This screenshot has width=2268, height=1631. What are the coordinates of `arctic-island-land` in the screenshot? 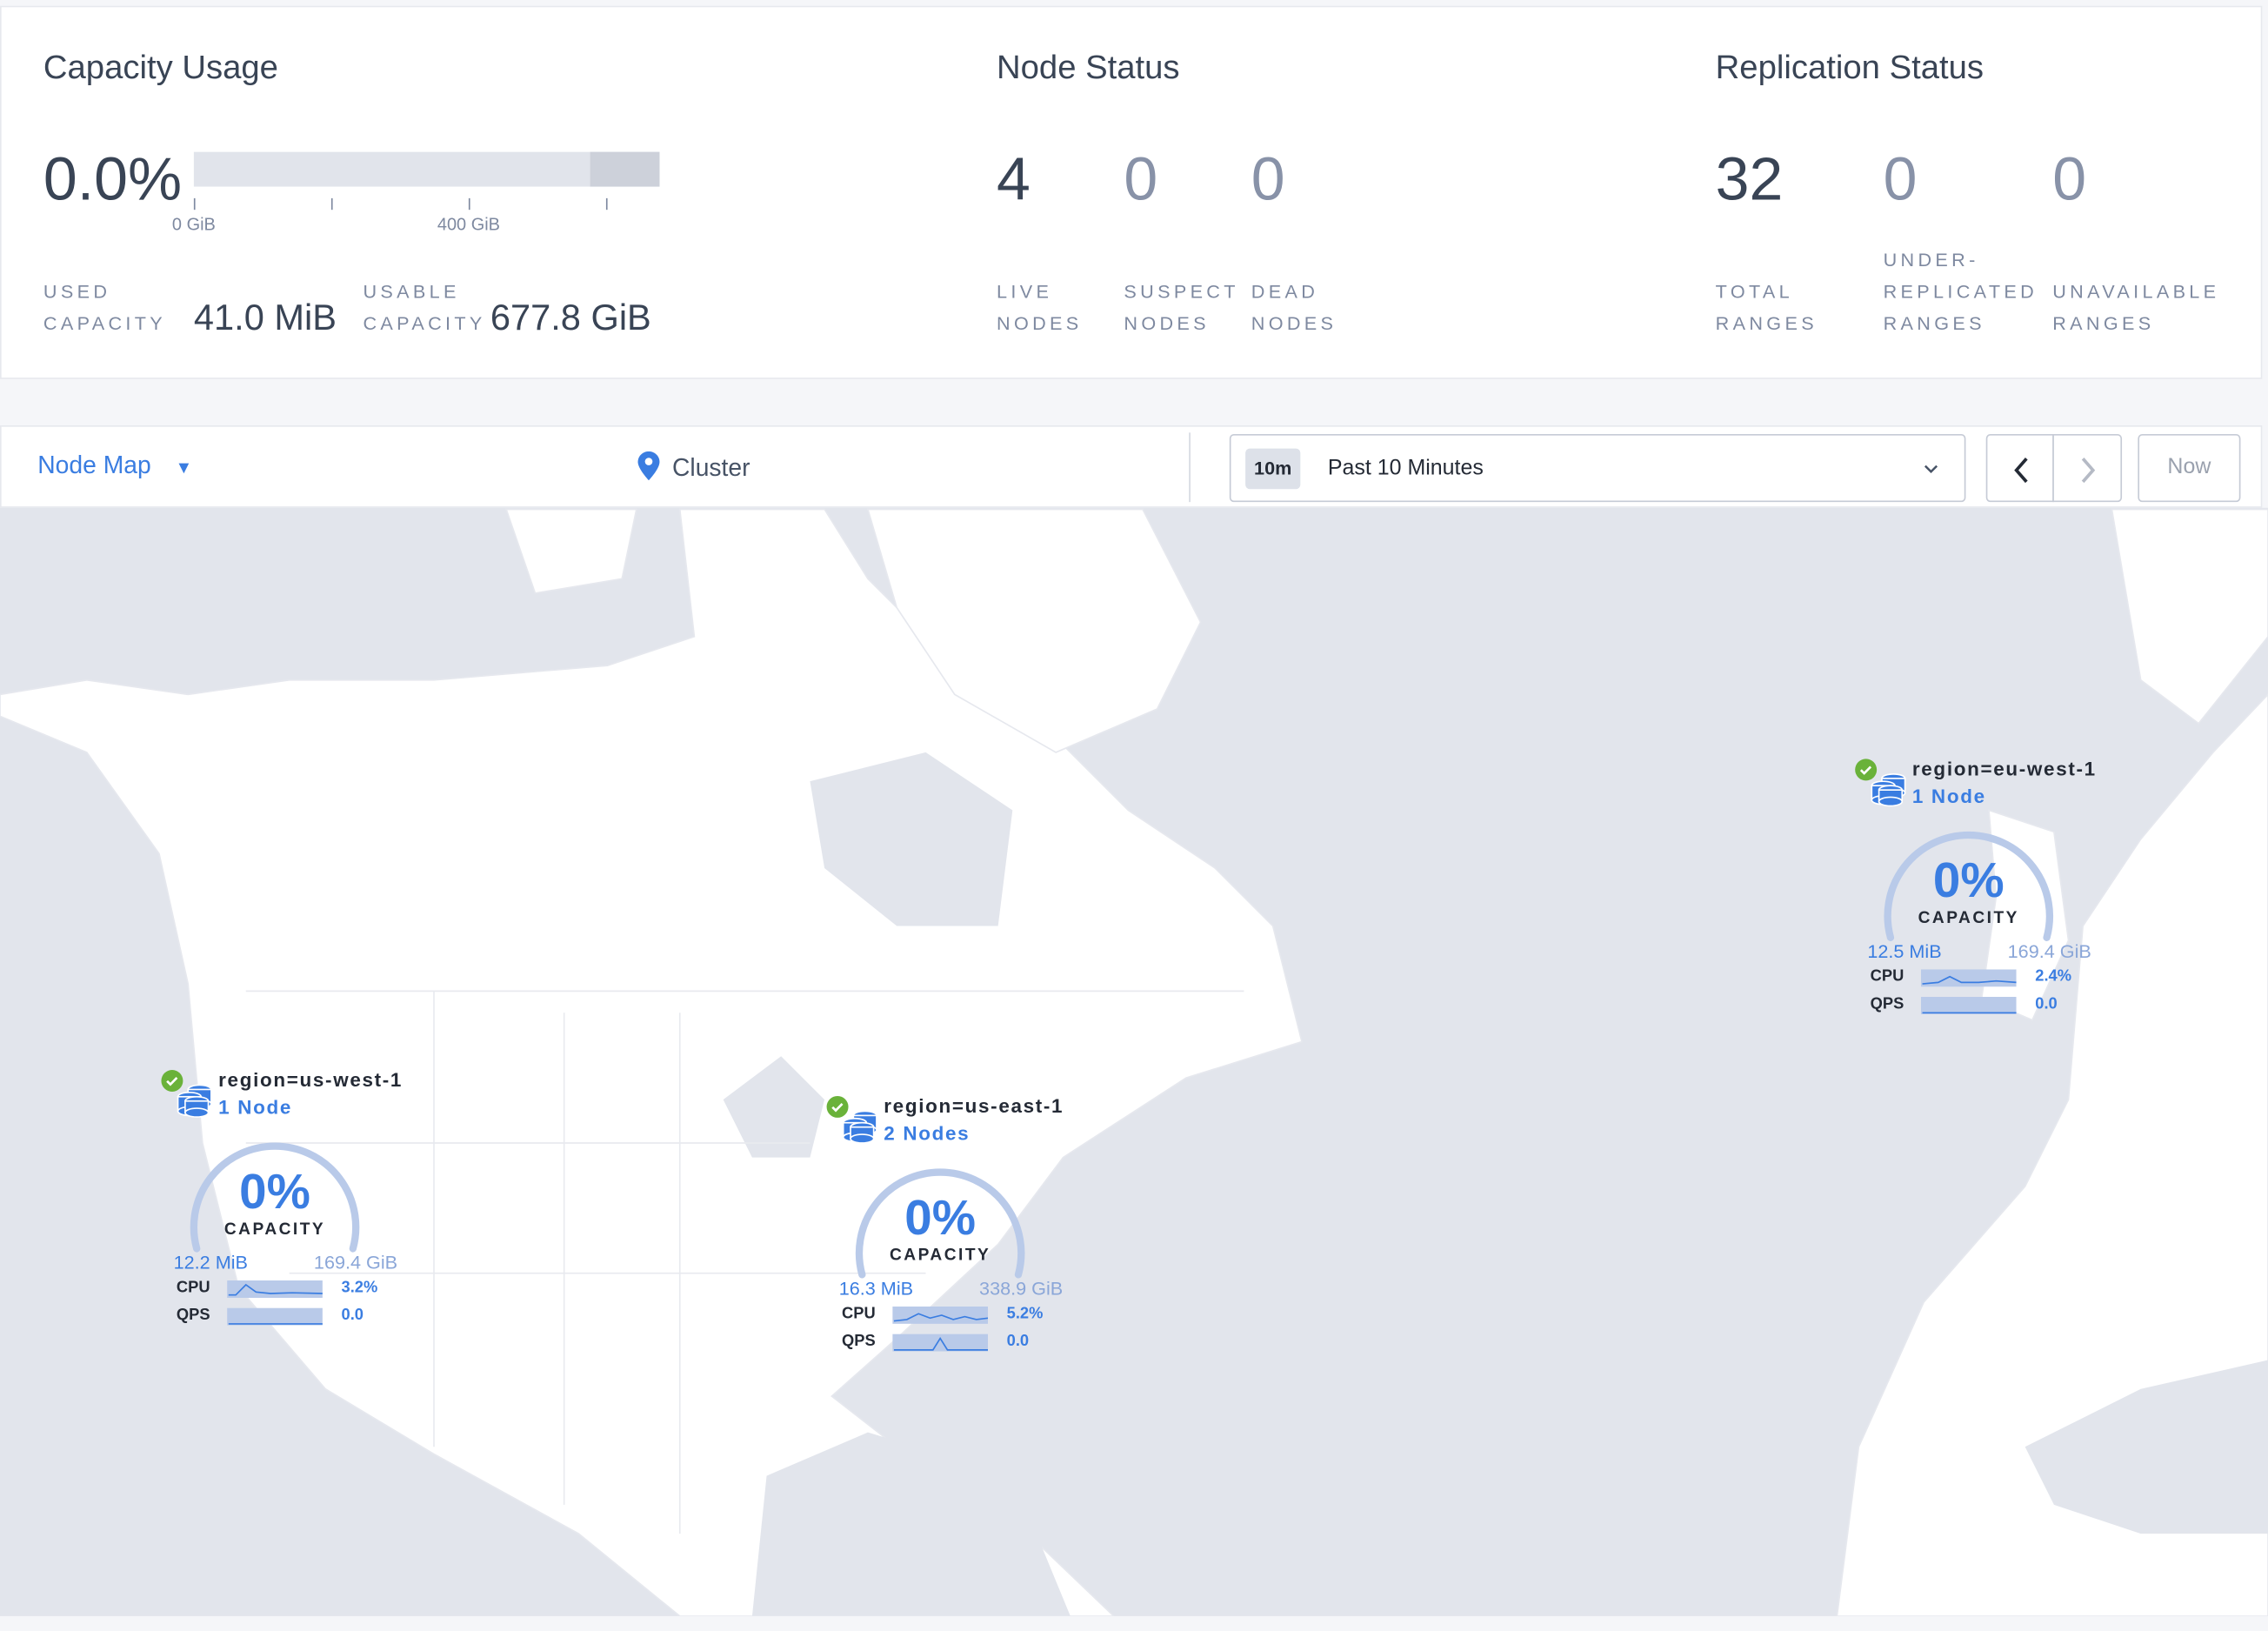 It's located at (570, 551).